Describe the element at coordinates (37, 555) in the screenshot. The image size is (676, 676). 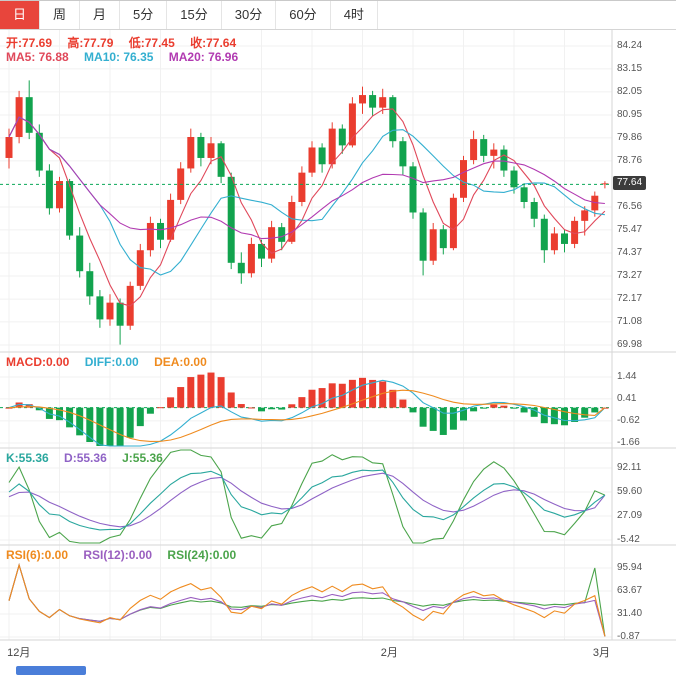
I see `rsi6-value: RSI(6):0.00` at that location.